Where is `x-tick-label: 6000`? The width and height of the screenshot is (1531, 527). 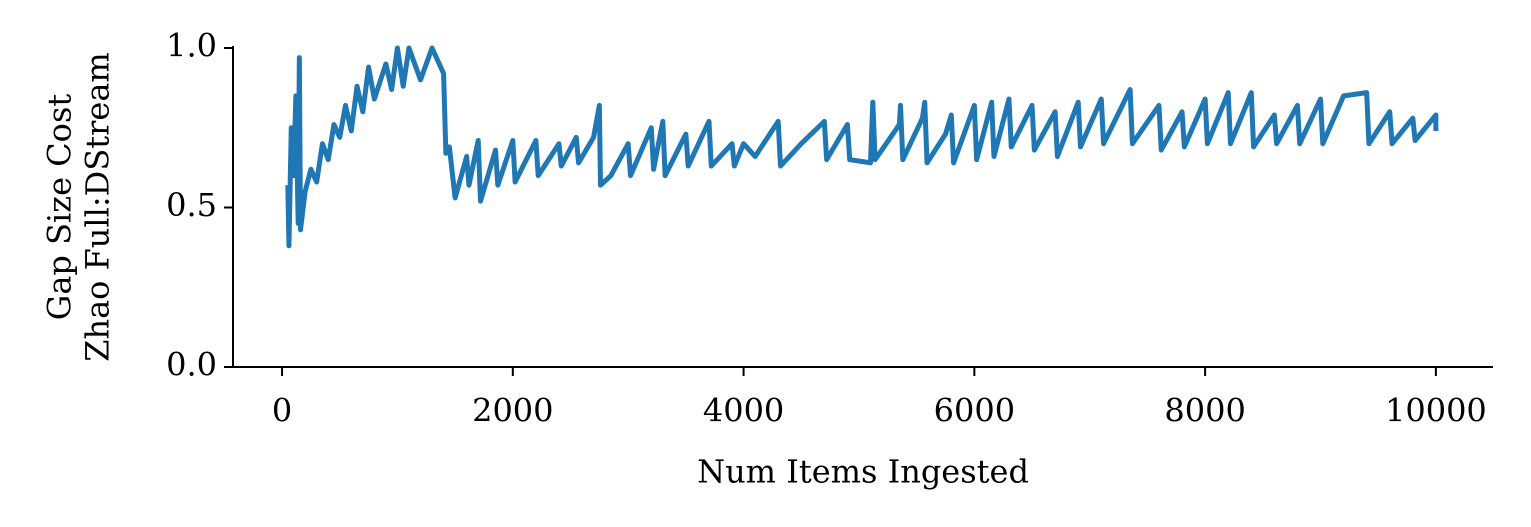 x-tick-label: 6000 is located at coordinates (974, 411).